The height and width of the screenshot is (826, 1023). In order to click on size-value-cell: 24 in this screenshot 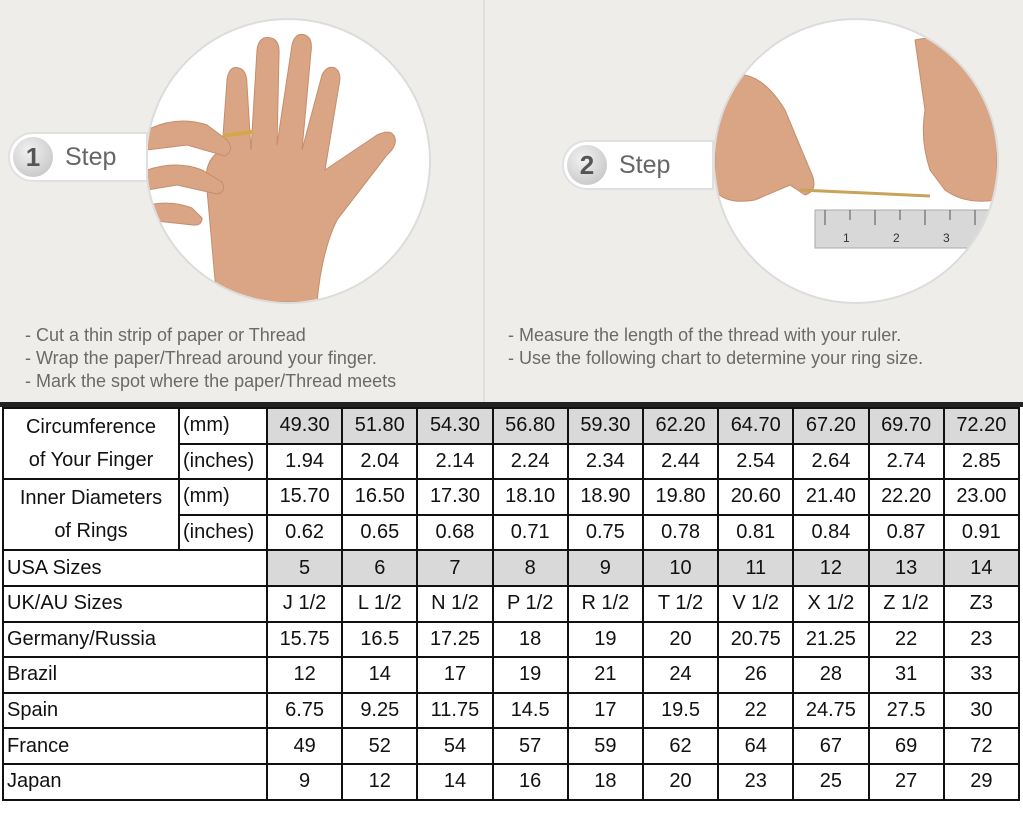, I will do `click(680, 675)`.